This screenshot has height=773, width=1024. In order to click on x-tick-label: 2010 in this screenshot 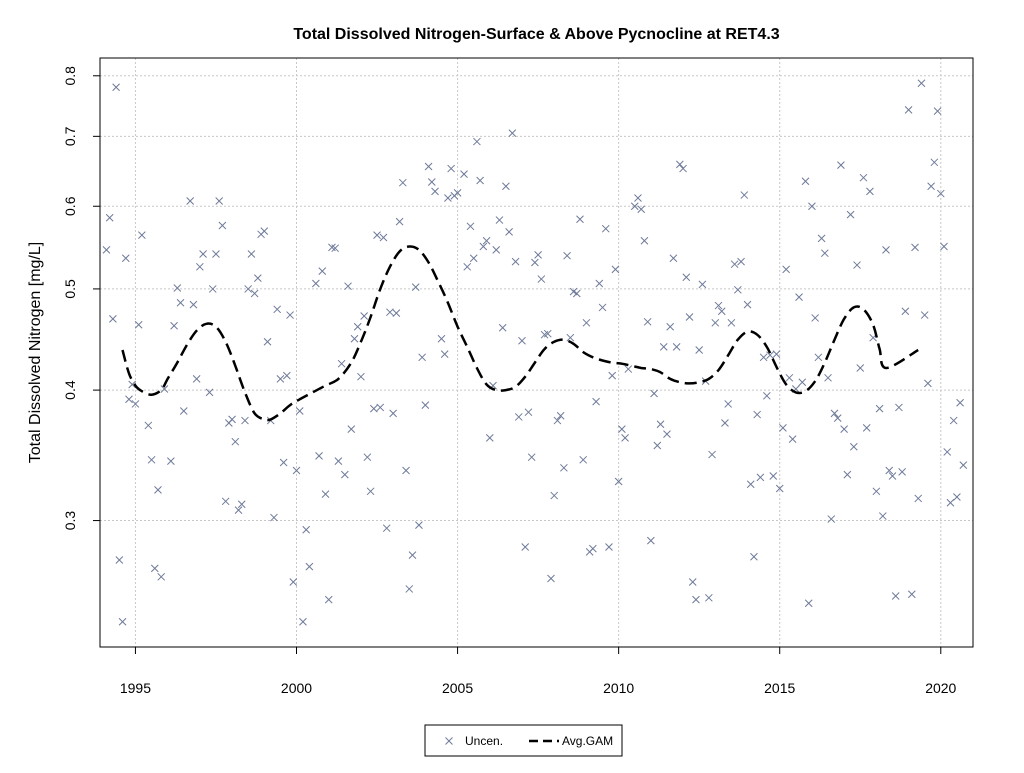, I will do `click(618, 688)`.